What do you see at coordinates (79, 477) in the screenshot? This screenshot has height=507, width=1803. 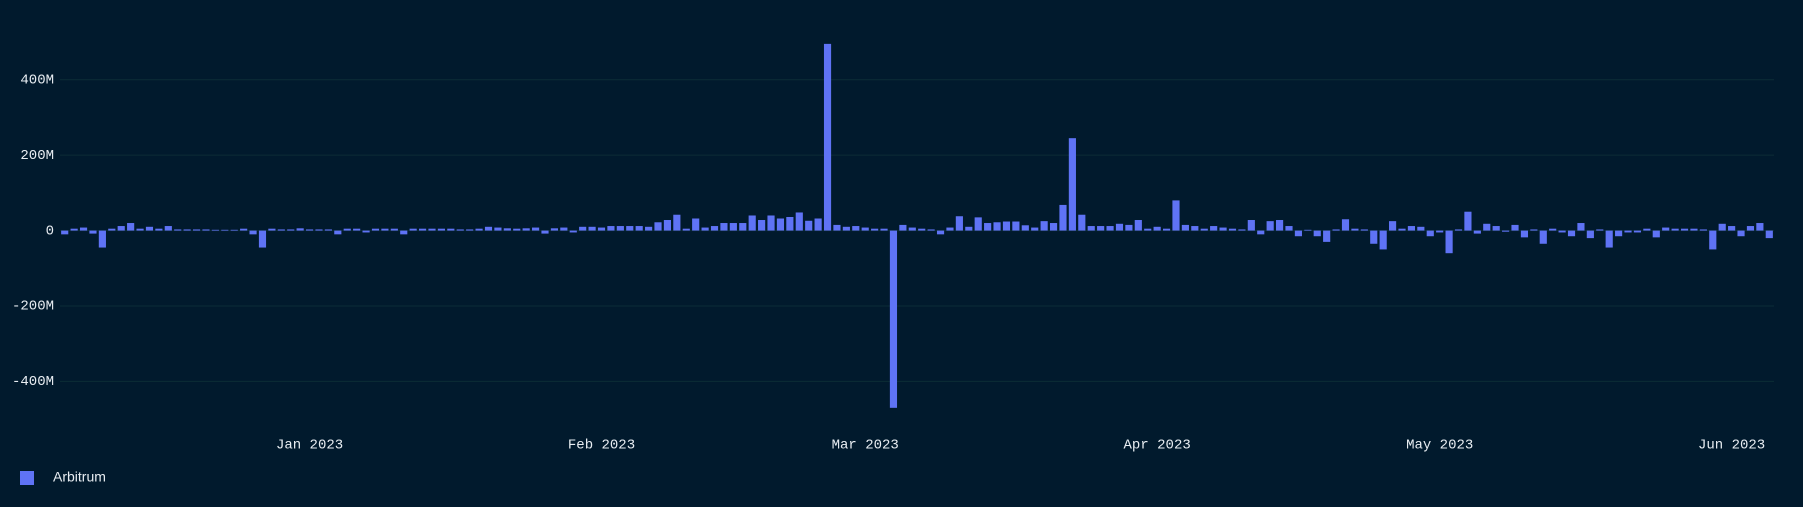 I see `legend-label: Arbitrum` at bounding box center [79, 477].